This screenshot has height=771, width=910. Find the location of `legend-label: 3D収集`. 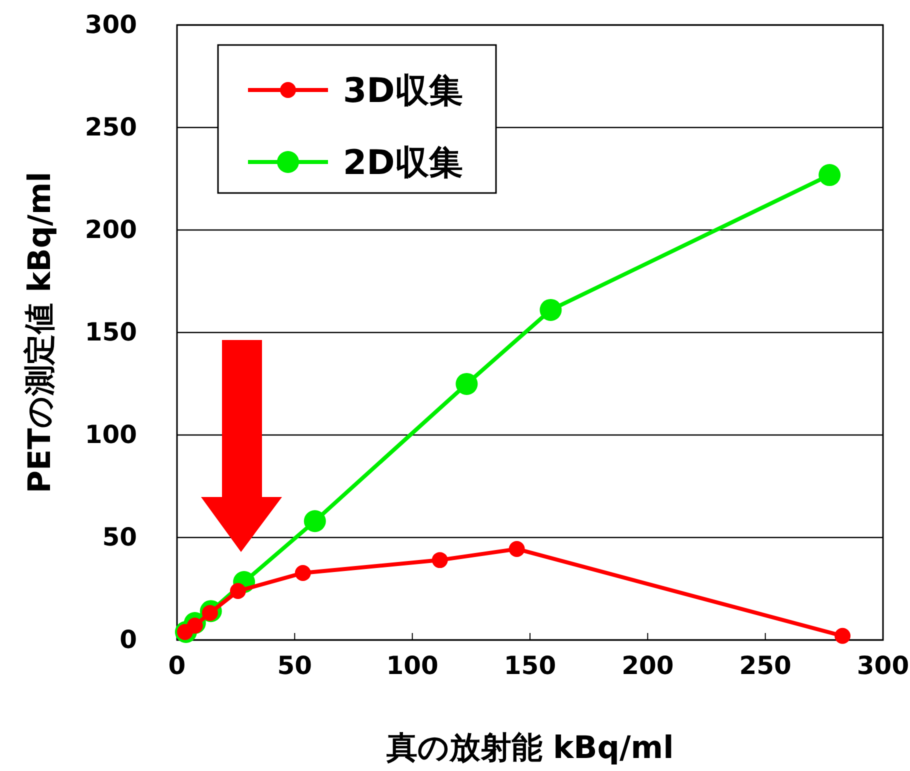

legend-label: 3D収集 is located at coordinates (403, 91).